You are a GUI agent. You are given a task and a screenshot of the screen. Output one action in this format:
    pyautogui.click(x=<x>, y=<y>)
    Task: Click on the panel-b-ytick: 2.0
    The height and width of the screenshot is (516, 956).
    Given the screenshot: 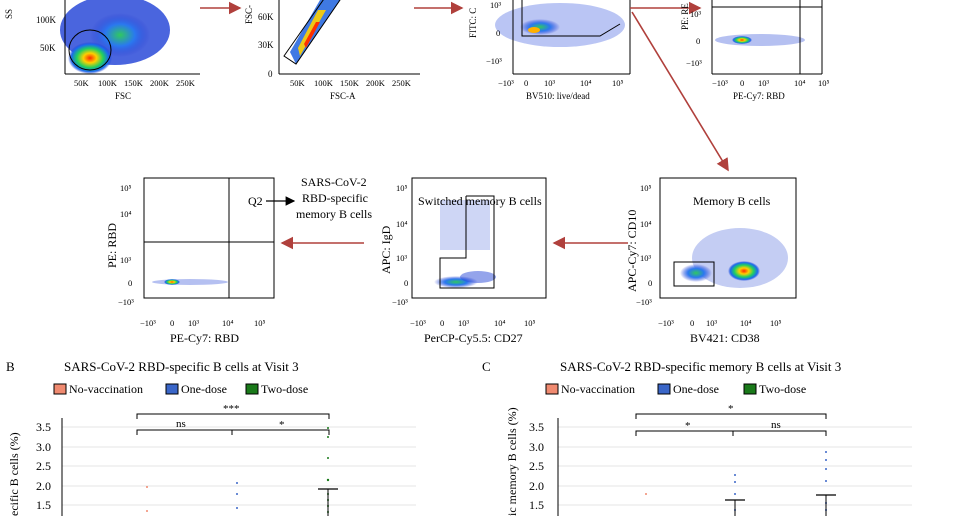 What is the action you would take?
    pyautogui.click(x=43, y=486)
    